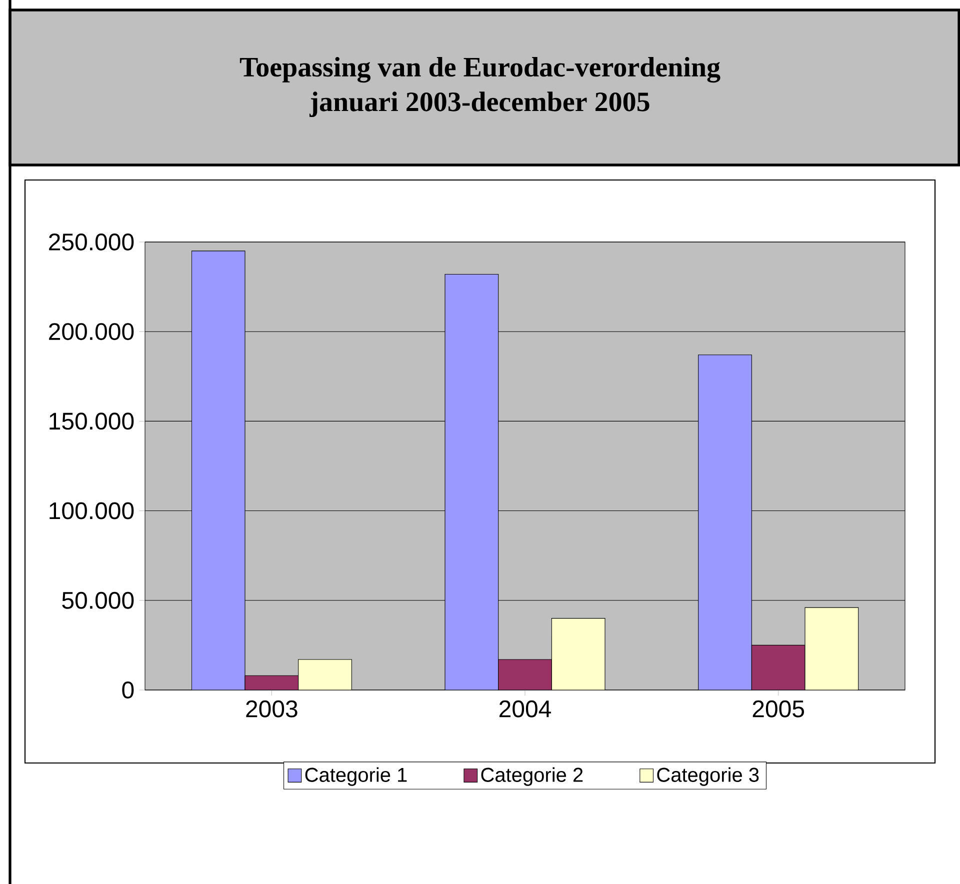  Describe the element at coordinates (480, 69) in the screenshot. I see `chart-title: Toepassing van de Eurodac-verordening` at that location.